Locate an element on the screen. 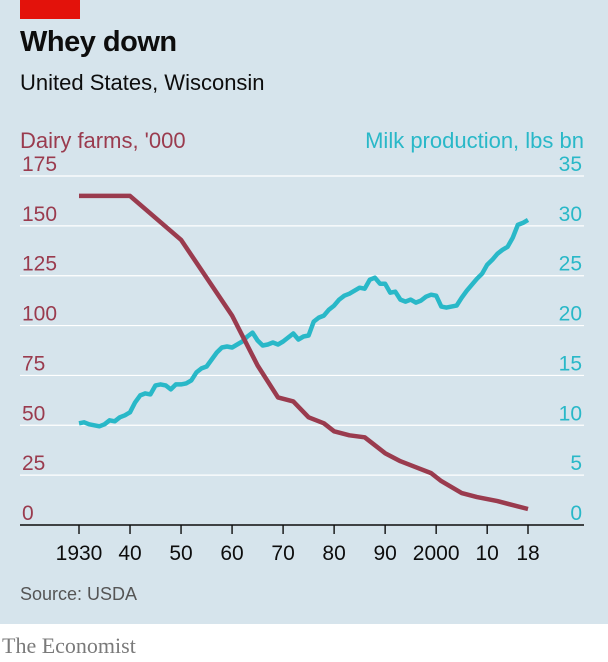 This screenshot has height=662, width=608. left-tick-label: 75 is located at coordinates (33, 363).